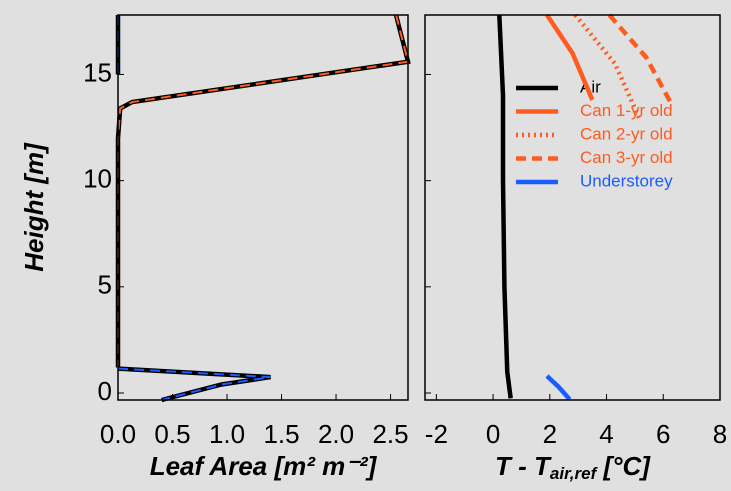 The height and width of the screenshot is (491, 731). Describe the element at coordinates (574, 473) in the screenshot. I see `x-axis-title-sub: air,ref` at that location.